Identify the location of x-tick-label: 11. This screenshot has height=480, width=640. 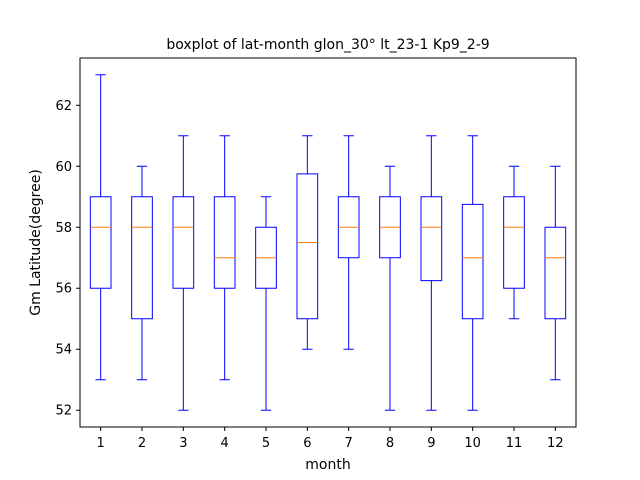
(514, 443).